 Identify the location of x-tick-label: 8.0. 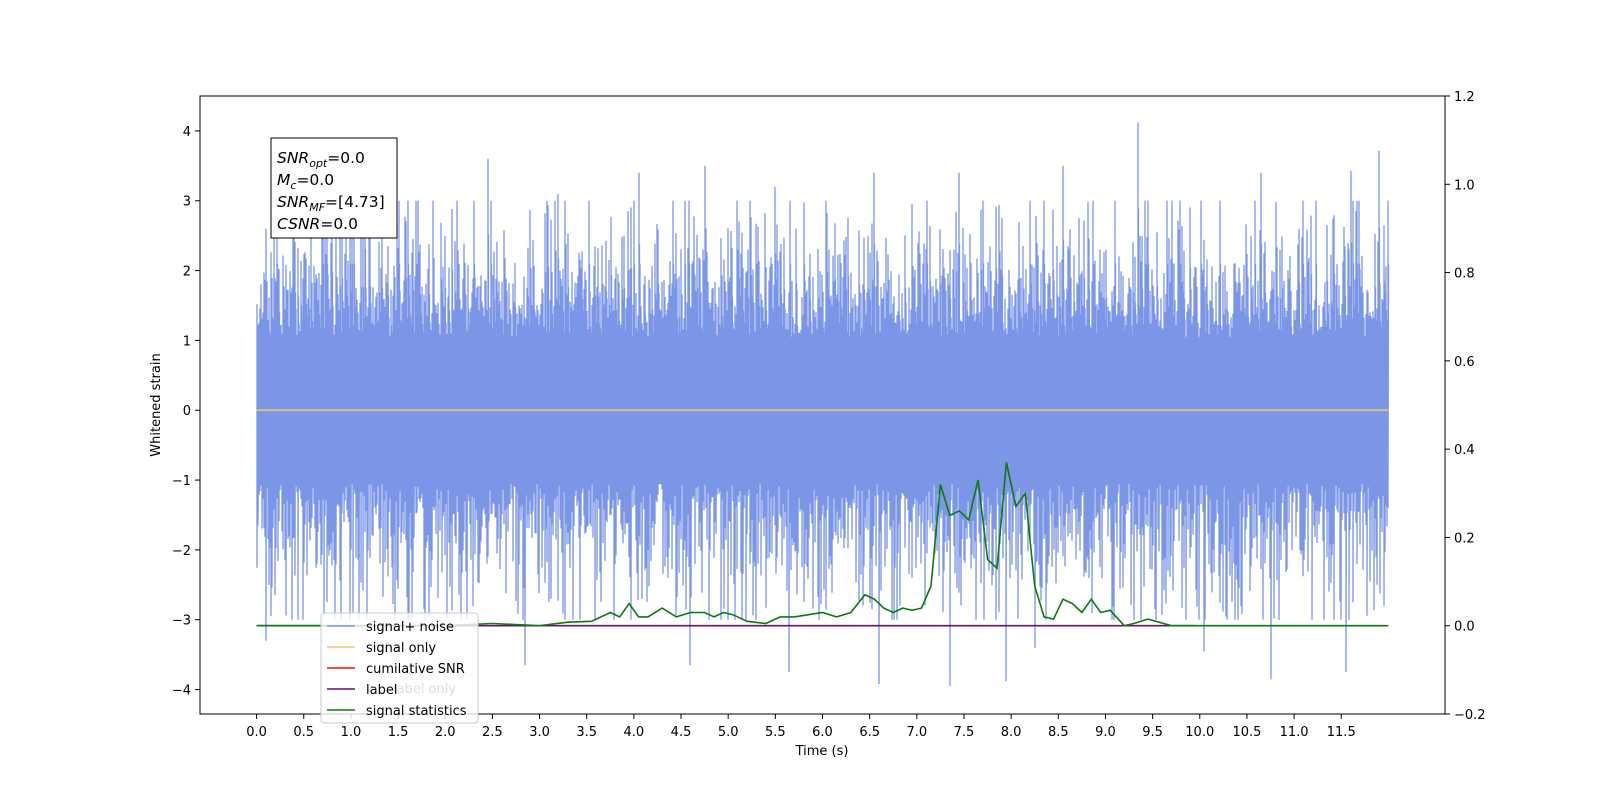
(1011, 732).